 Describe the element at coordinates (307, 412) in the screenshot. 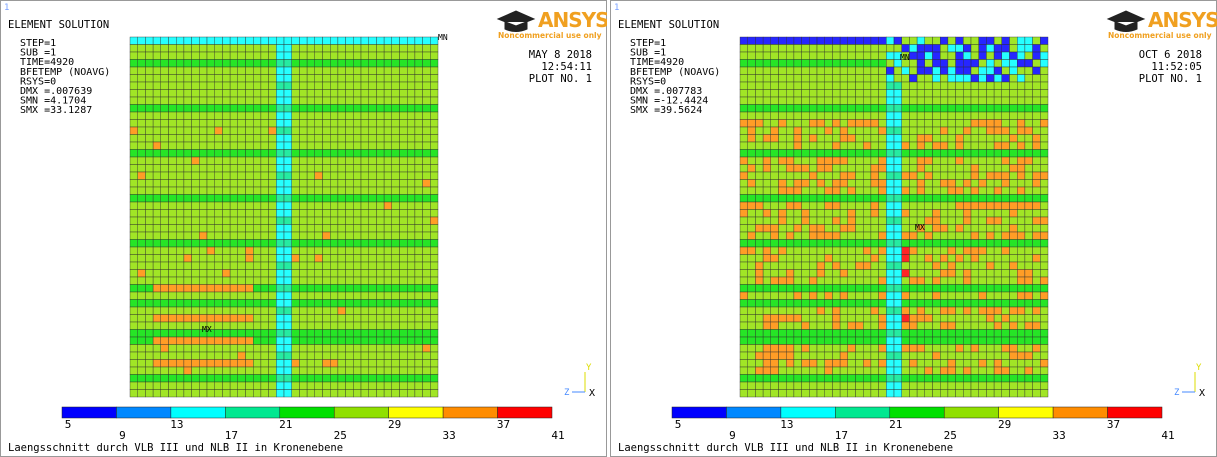

I see `legend-swatch` at that location.